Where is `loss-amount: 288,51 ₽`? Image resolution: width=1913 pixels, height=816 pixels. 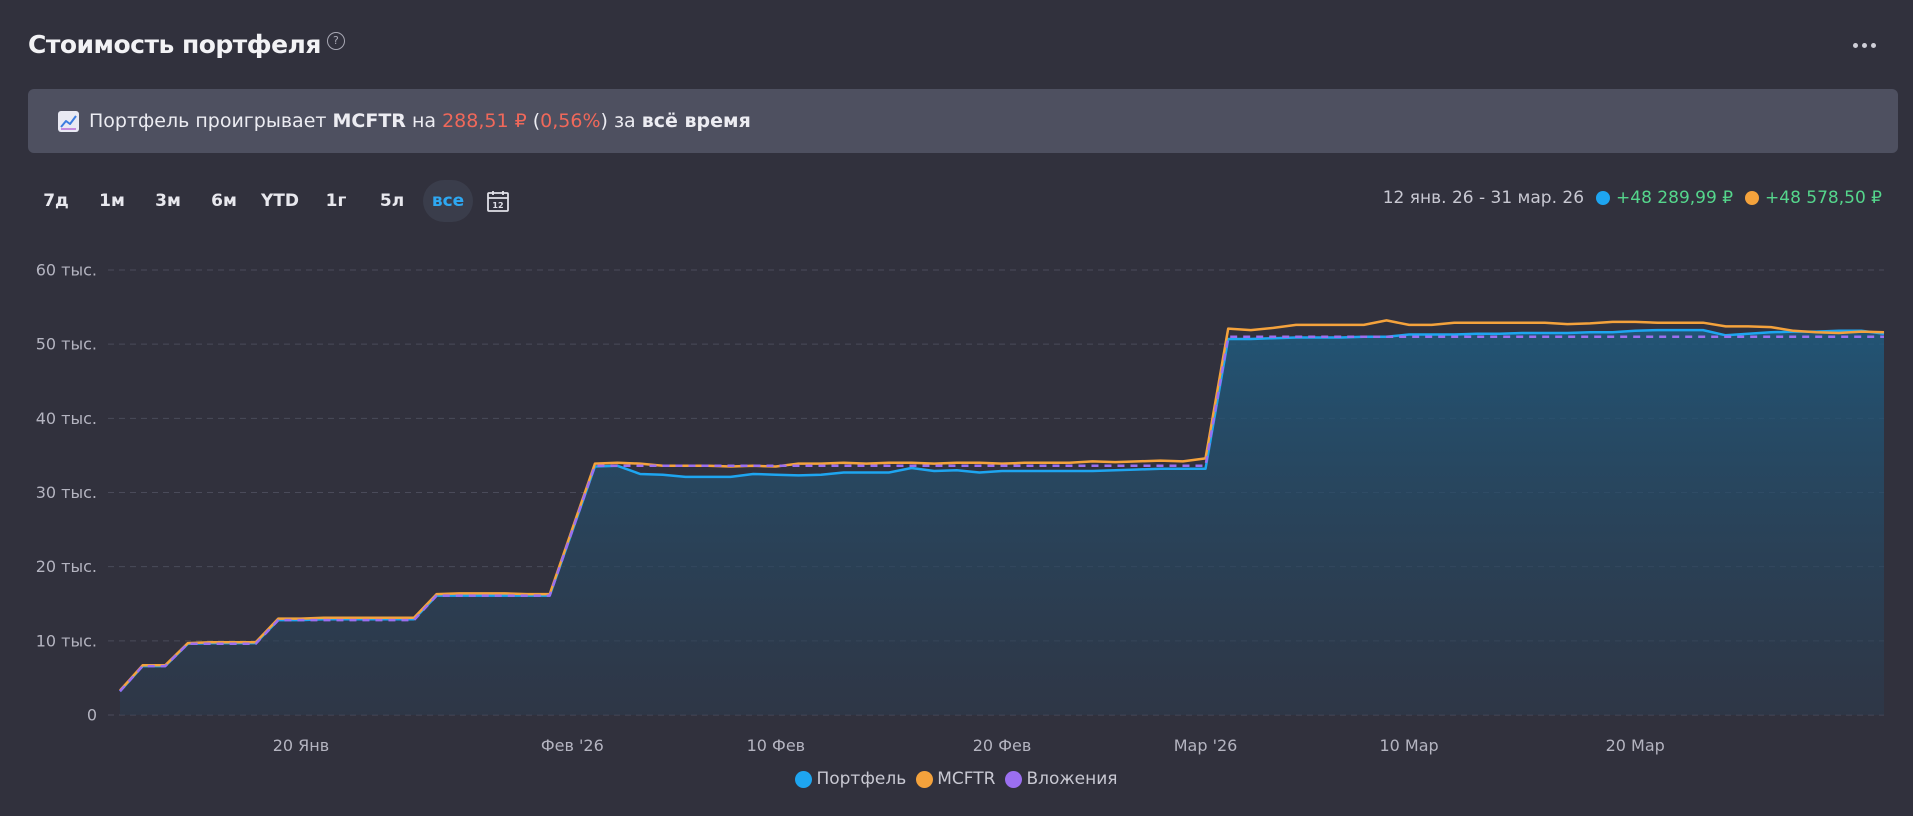 loss-amount: 288,51 ₽ is located at coordinates (484, 121).